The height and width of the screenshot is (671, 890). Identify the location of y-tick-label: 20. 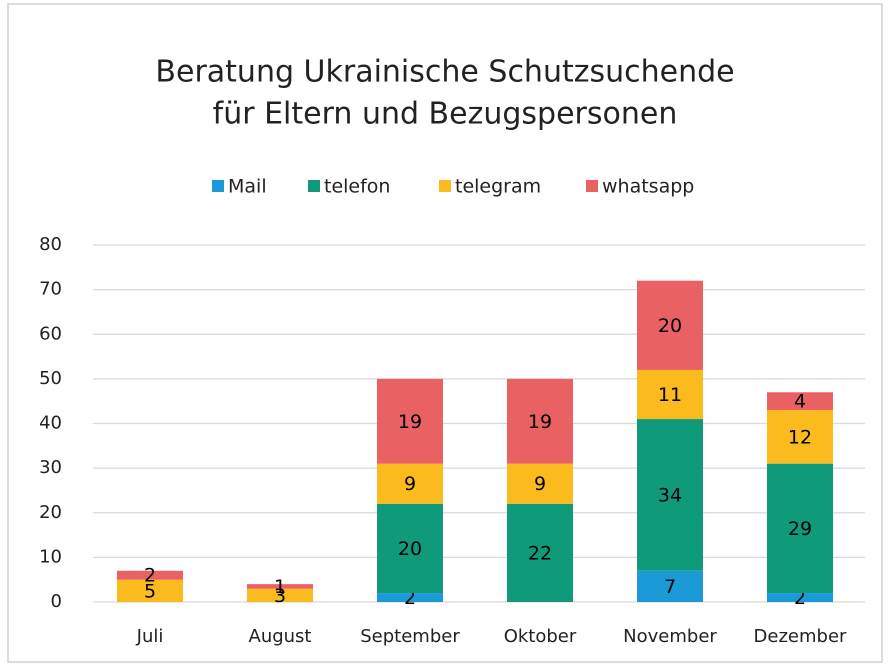
(50, 512).